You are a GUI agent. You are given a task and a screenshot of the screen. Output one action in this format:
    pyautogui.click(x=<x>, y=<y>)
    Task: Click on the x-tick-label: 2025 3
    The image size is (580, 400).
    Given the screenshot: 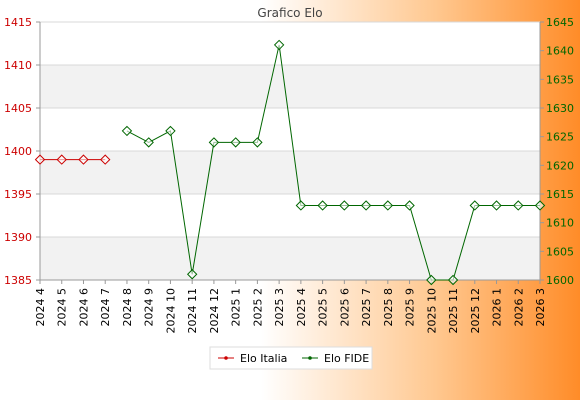 What is the action you would take?
    pyautogui.click(x=279, y=307)
    